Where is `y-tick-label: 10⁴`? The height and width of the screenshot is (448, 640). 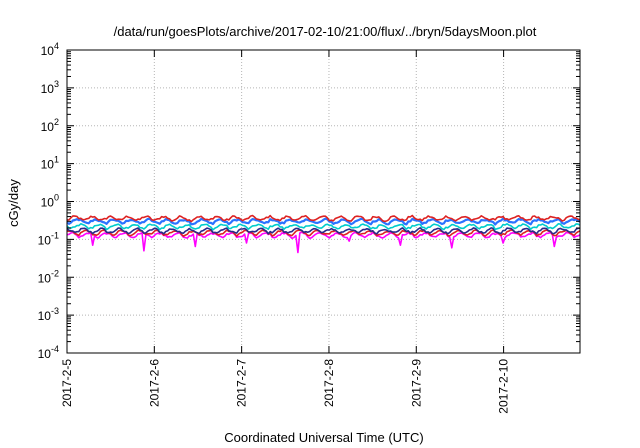
y-tick-label: 10⁴ is located at coordinates (50, 49).